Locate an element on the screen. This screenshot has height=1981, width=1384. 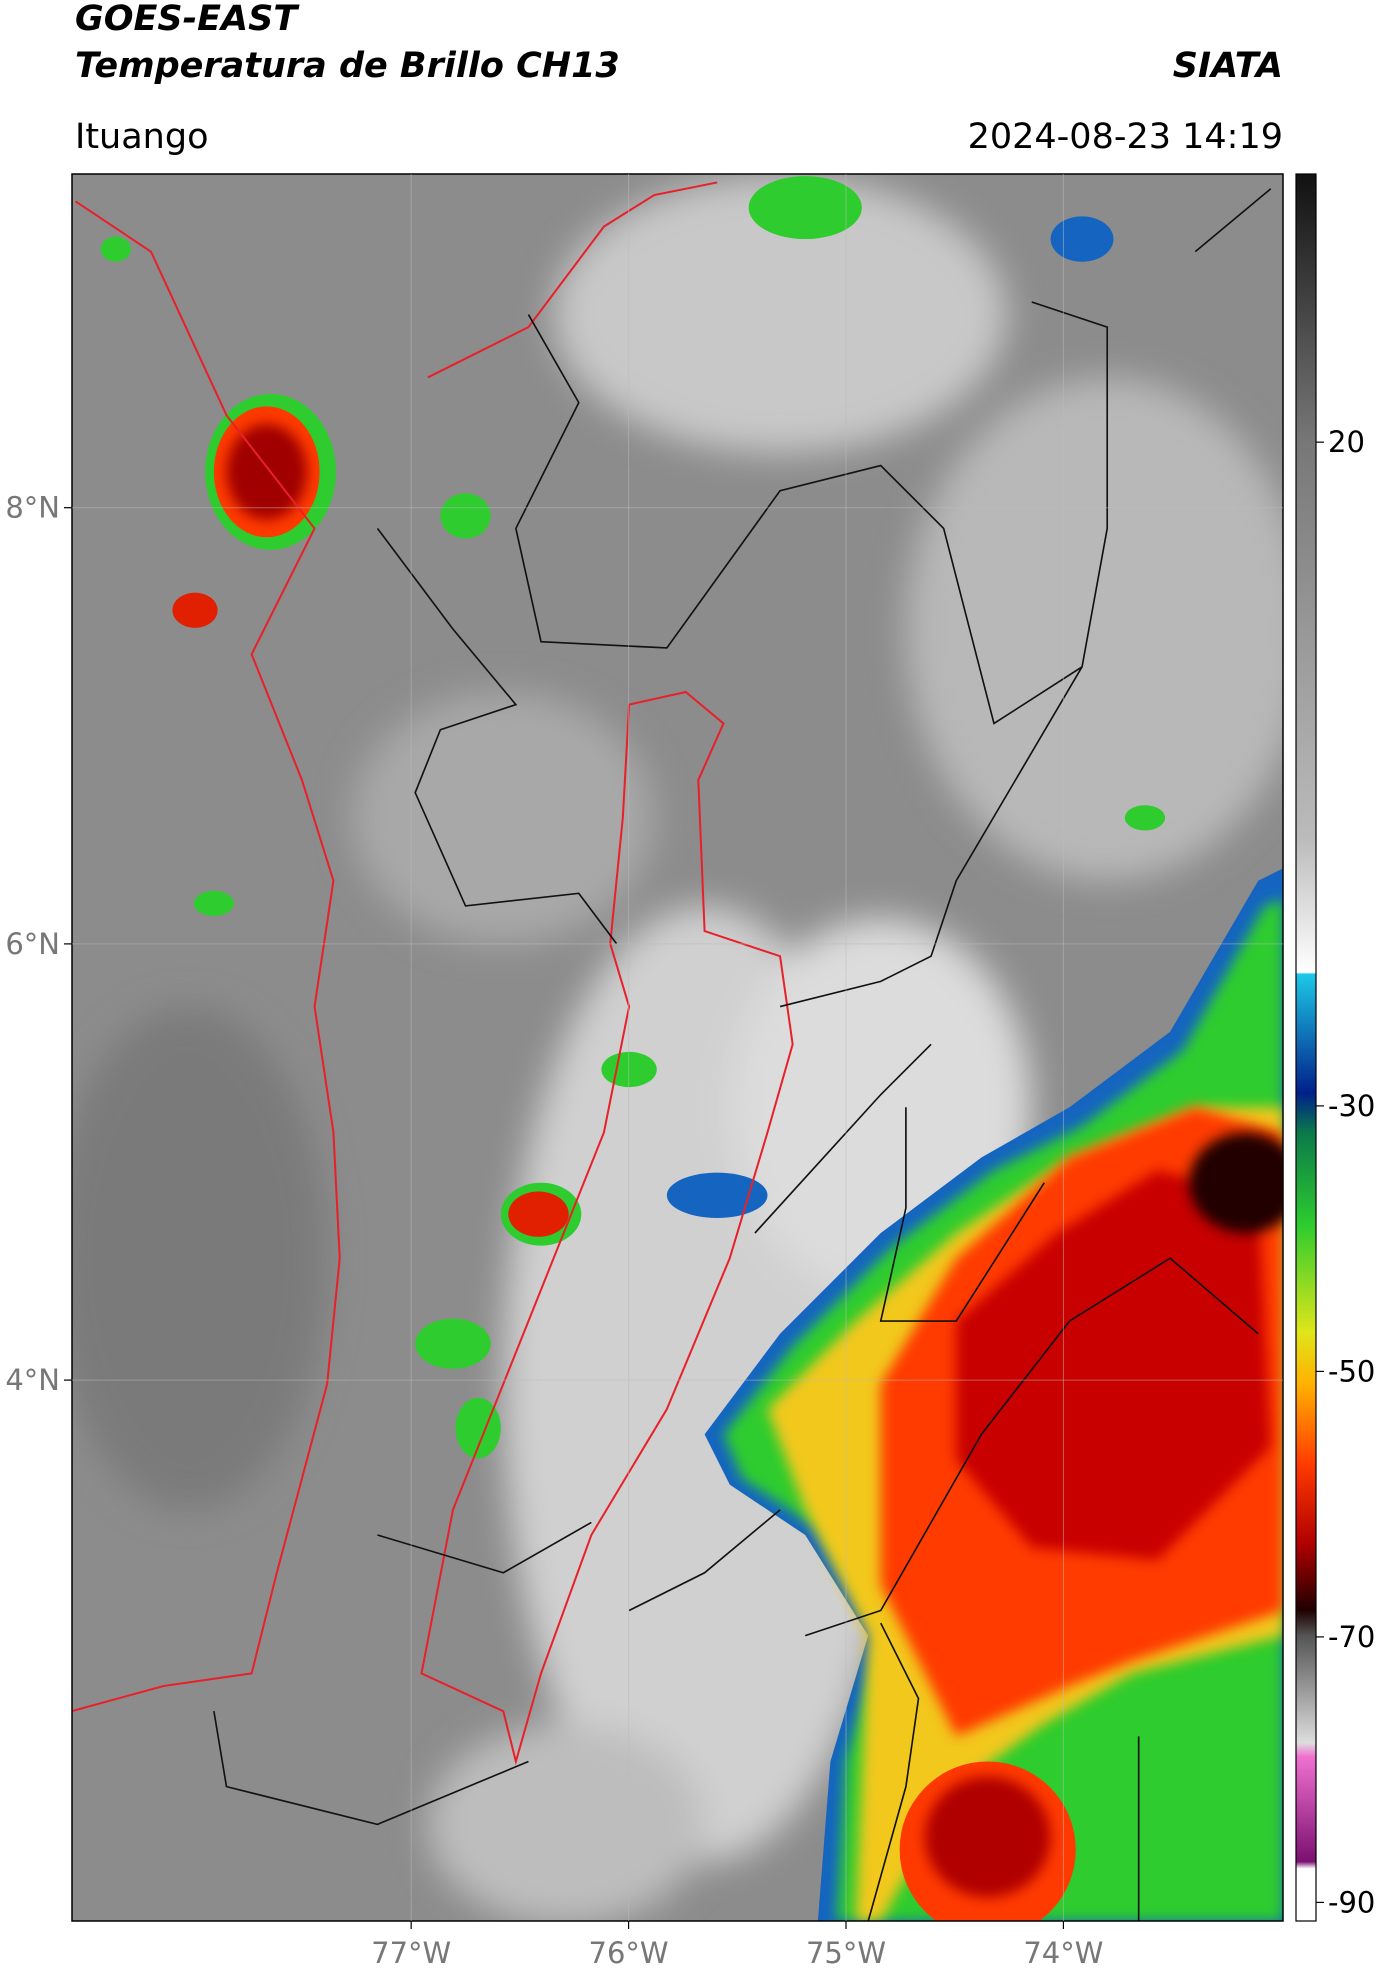
organization: SIATA is located at coordinates (1228, 66).